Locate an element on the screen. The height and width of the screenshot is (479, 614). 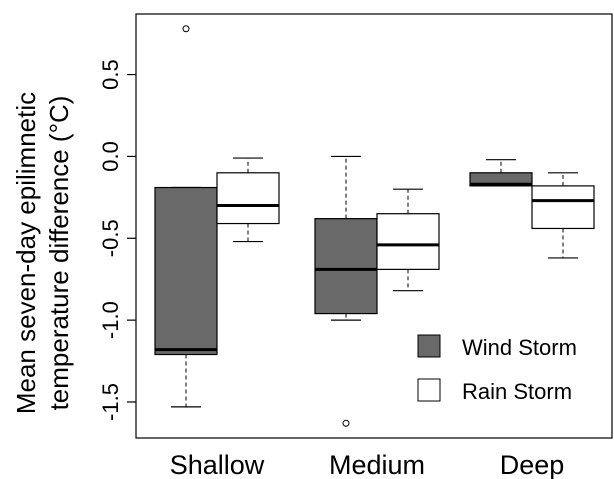
y-axis: 0.5 0.0 -0.5 -1.0 -1.5 is located at coordinates (117, 240).